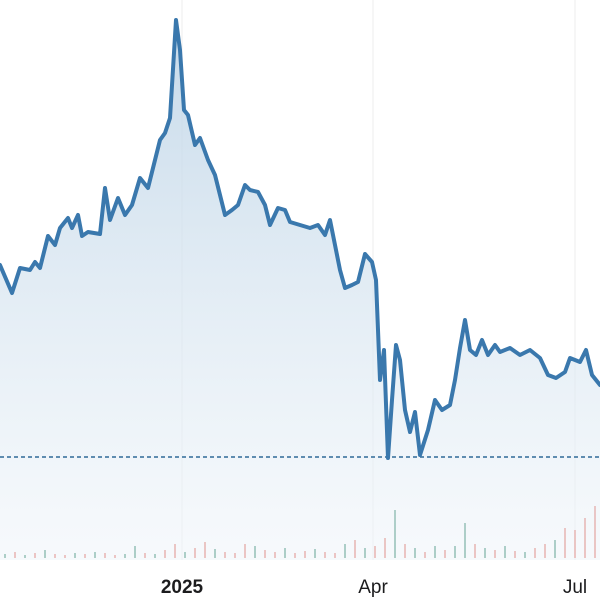 The image size is (600, 600). I want to click on x-tick-label: Jul, so click(575, 587).